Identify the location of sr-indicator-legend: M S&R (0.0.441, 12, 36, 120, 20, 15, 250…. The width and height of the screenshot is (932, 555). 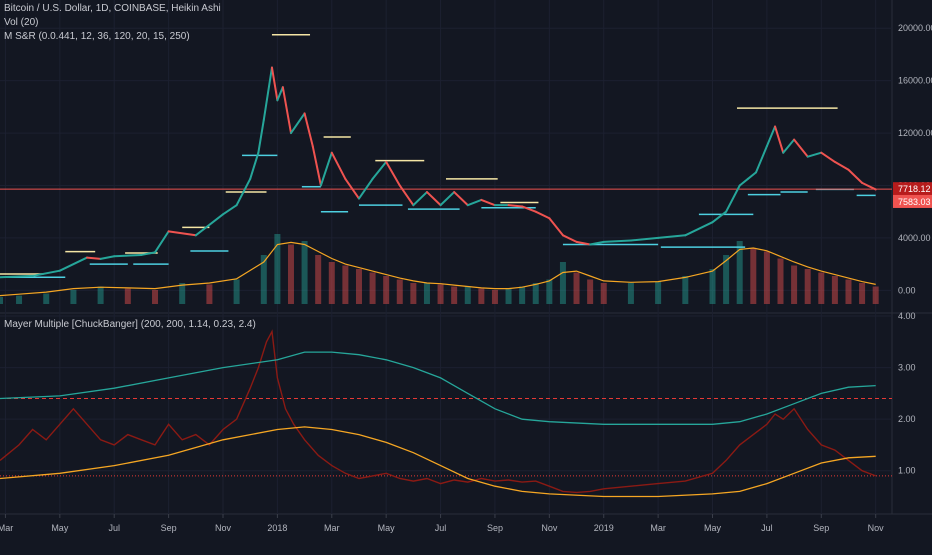
(97, 36).